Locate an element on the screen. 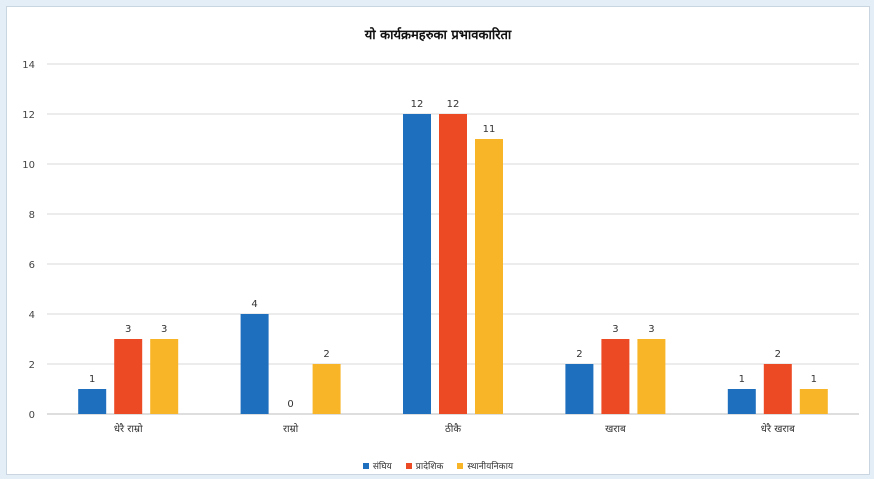 Image resolution: width=874 pixels, height=479 pixels. legend-item: संघिय is located at coordinates (377, 465).